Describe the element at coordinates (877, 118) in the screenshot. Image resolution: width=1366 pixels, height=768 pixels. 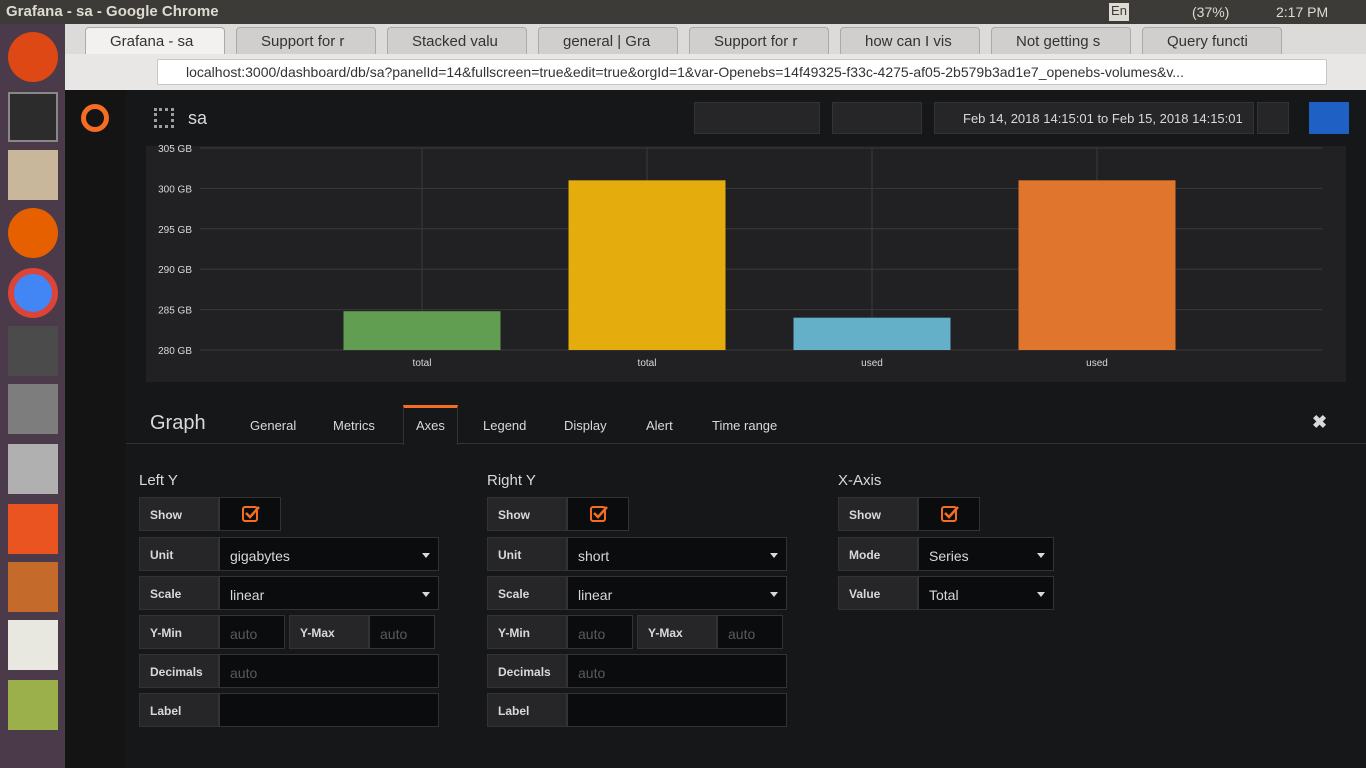
I see `zoom-buttons` at that location.